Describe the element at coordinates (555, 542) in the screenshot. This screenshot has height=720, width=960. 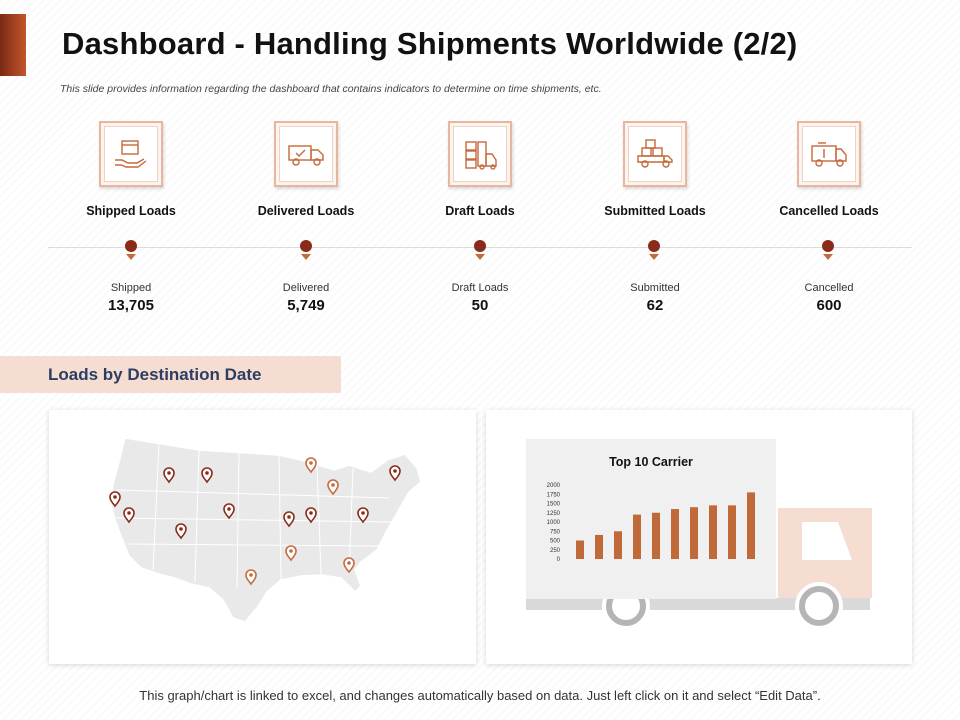
I see `y-tick-label: 500` at that location.